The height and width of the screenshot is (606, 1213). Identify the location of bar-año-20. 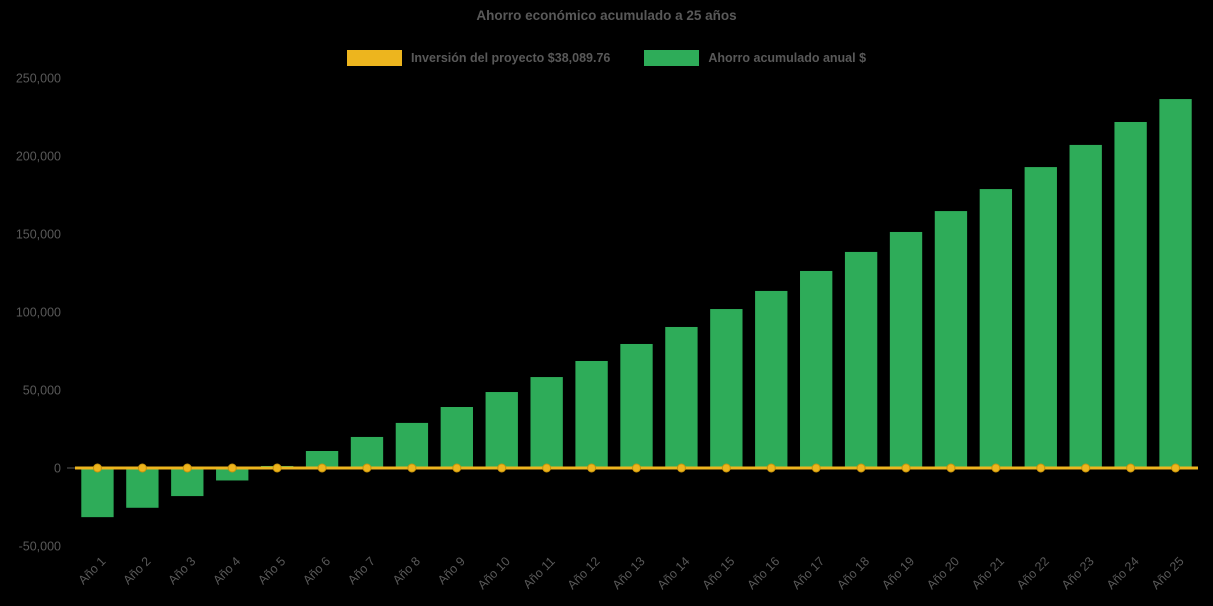
(951, 339).